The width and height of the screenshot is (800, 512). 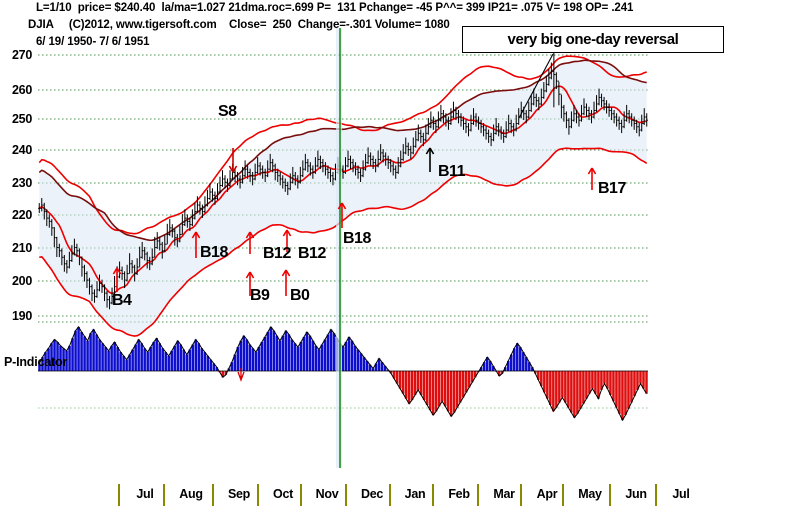 I want to click on y-axis-tick-label: 200, so click(x=22, y=281).